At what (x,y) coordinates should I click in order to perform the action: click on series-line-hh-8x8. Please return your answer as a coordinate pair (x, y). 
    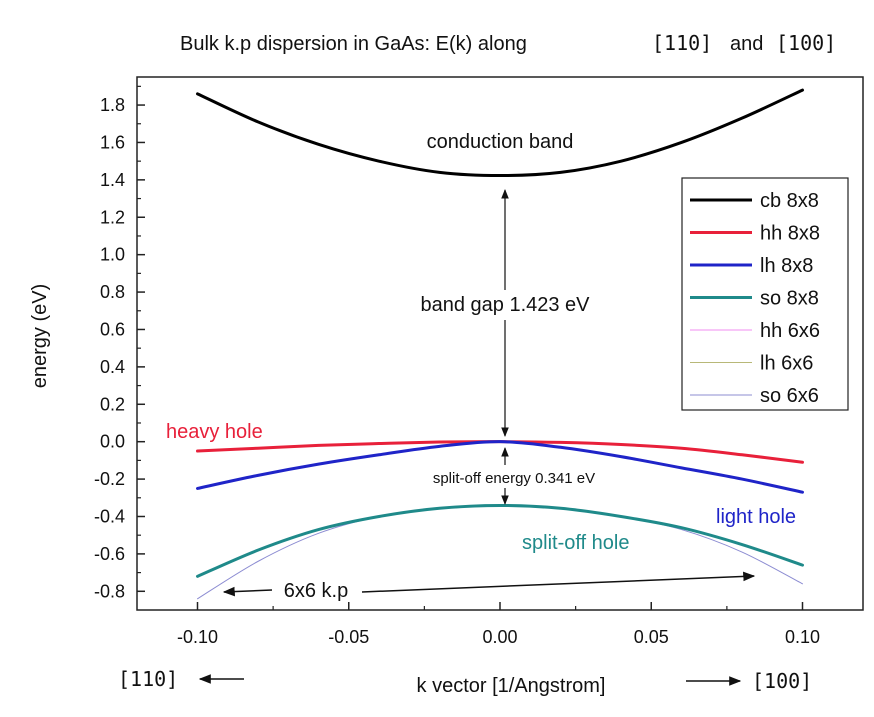
    Looking at the image, I should click on (500, 452).